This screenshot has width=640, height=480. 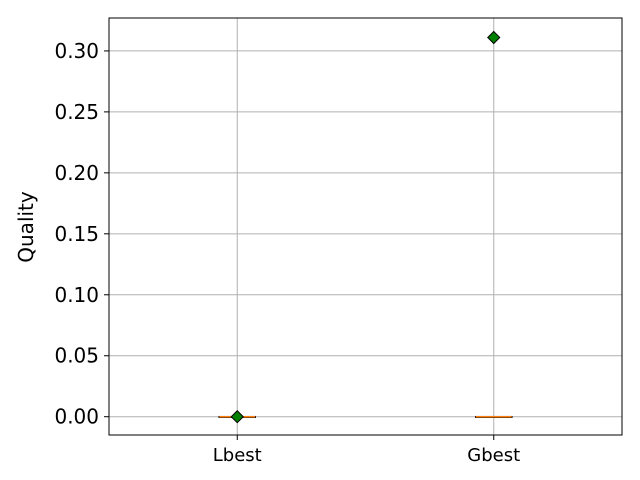 What do you see at coordinates (366, 450) in the screenshot?
I see `x-axis-ticks: Lbest Gbest` at bounding box center [366, 450].